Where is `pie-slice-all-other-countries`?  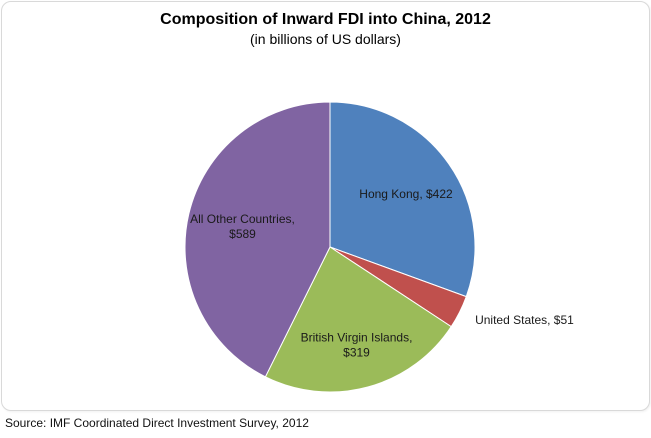
pie-slice-all-other-countries is located at coordinates (257, 239).